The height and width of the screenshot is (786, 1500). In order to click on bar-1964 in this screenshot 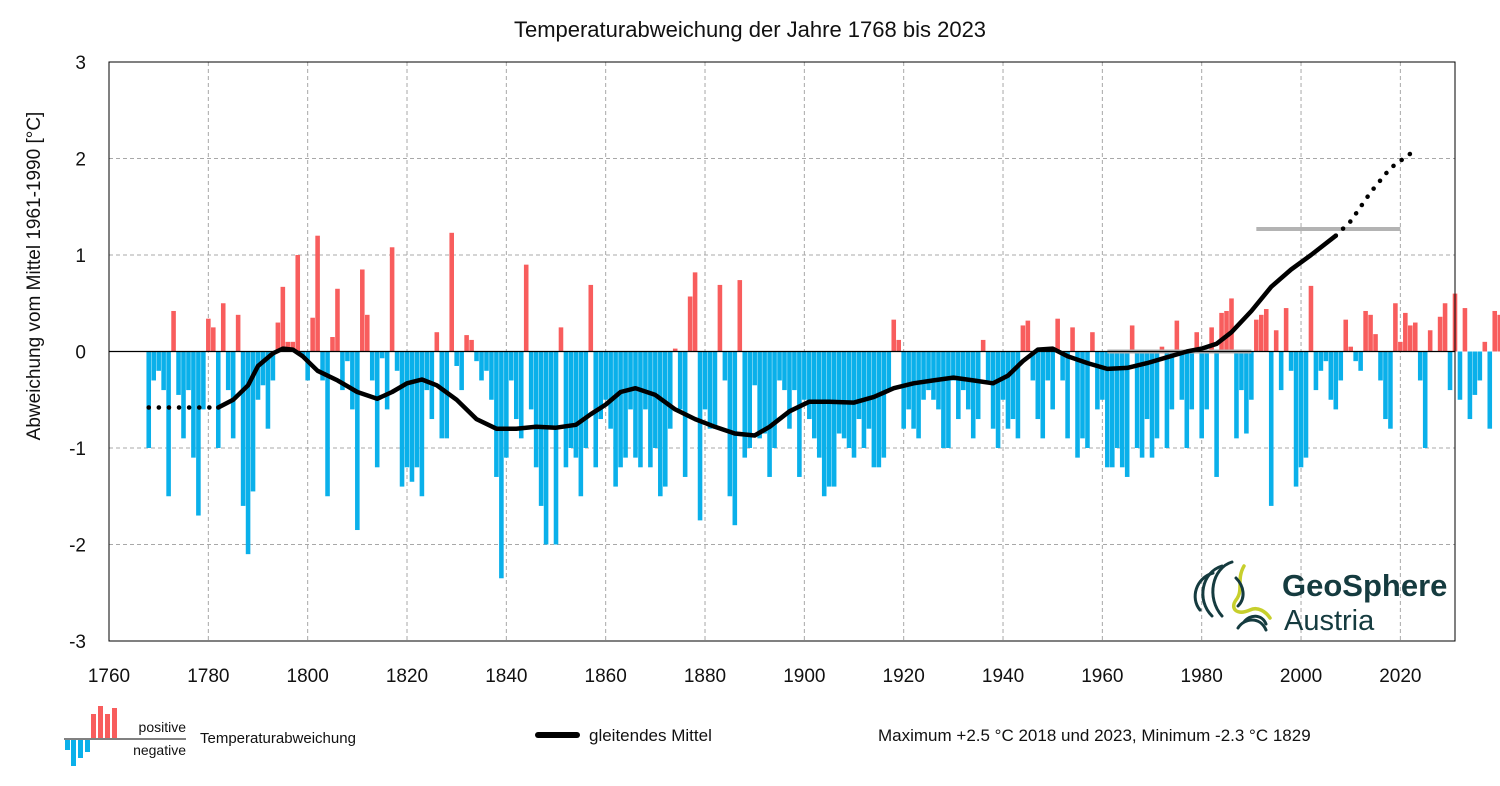, I will do `click(1122, 409)`.